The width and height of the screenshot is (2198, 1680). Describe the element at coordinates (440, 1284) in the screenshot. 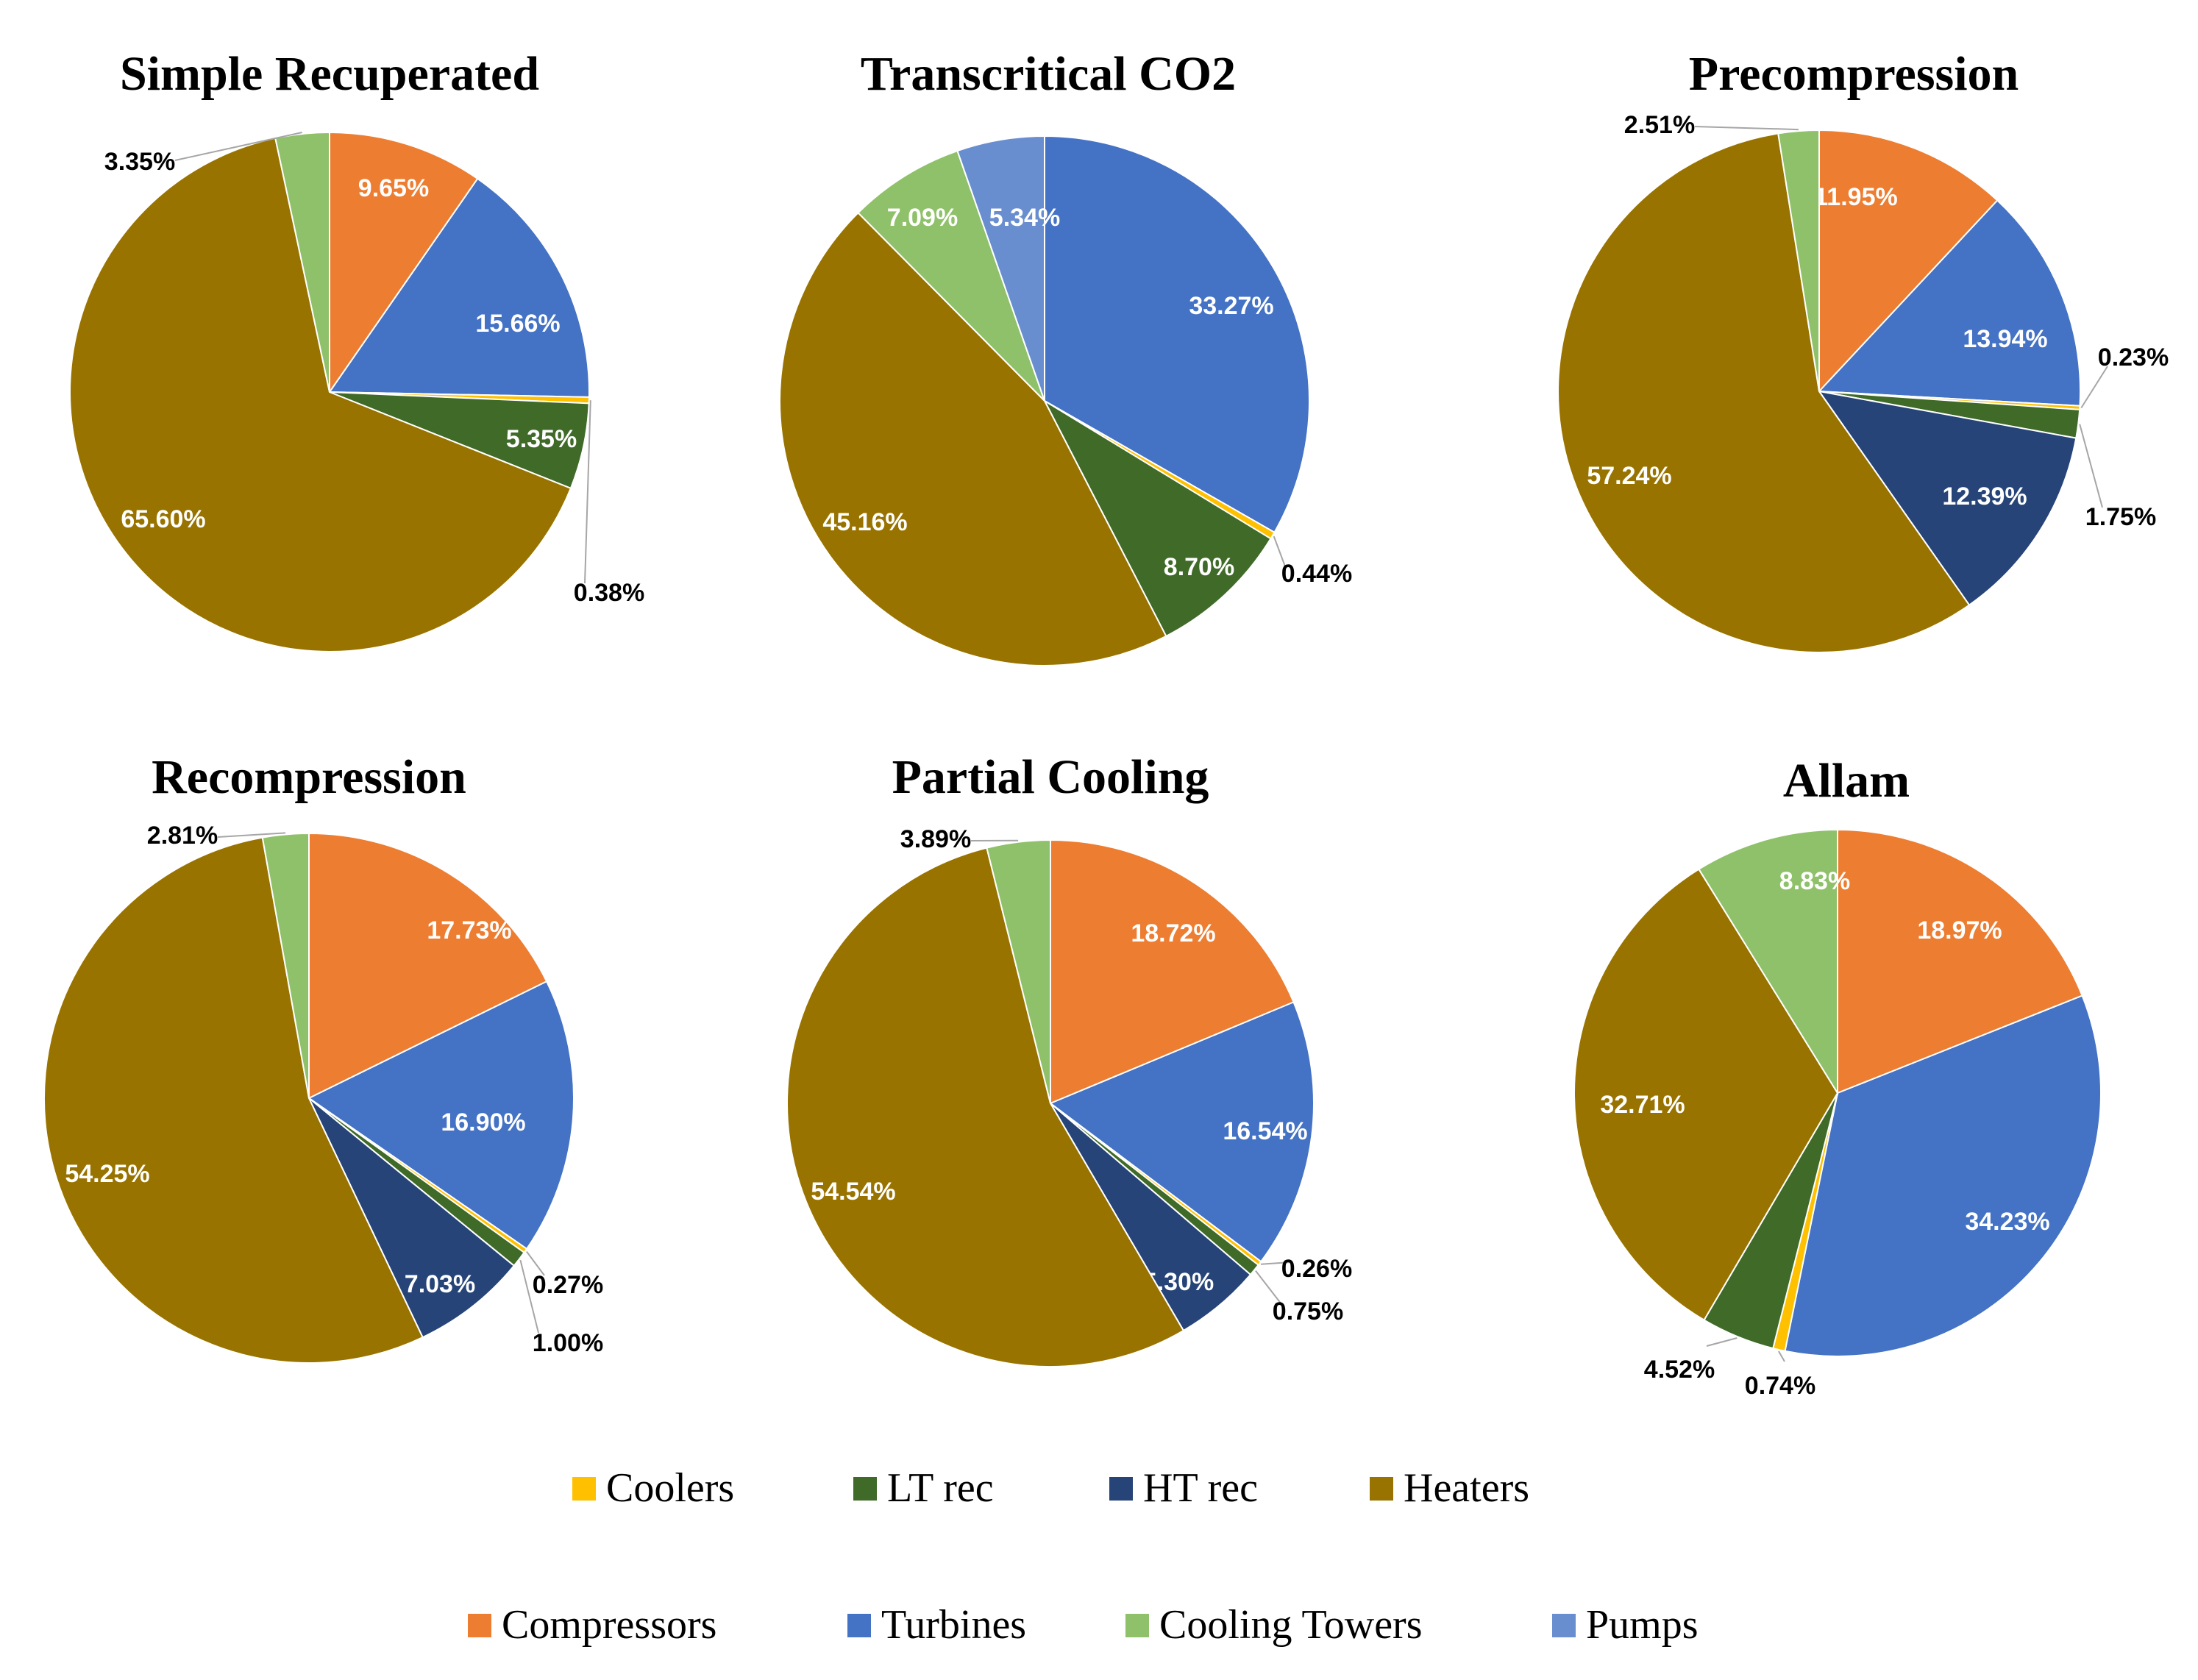

I see `data-label-ht-rec: 7.03%` at that location.